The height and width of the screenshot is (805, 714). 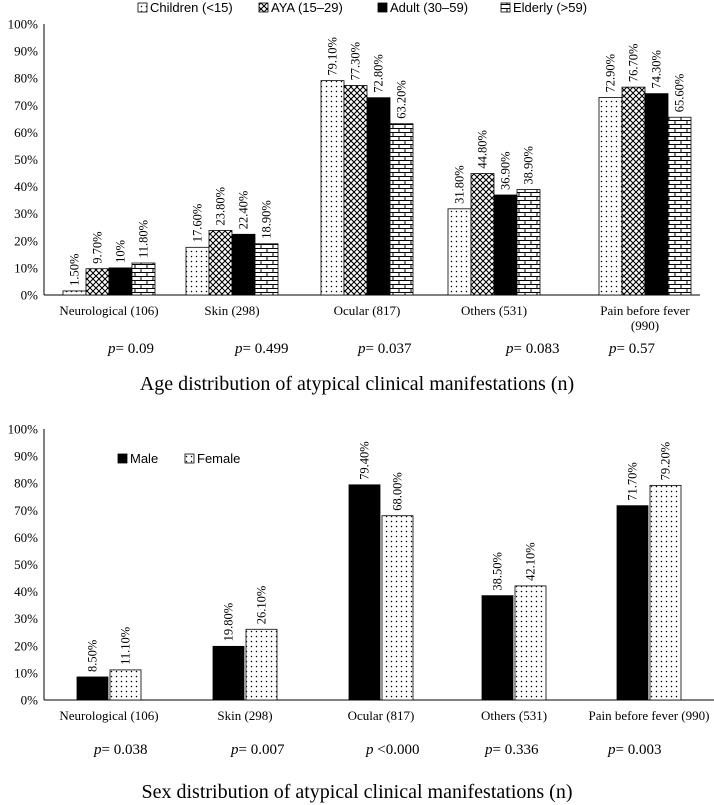 What do you see at coordinates (30, 700) in the screenshot?
I see `y-tick-label: 0%` at bounding box center [30, 700].